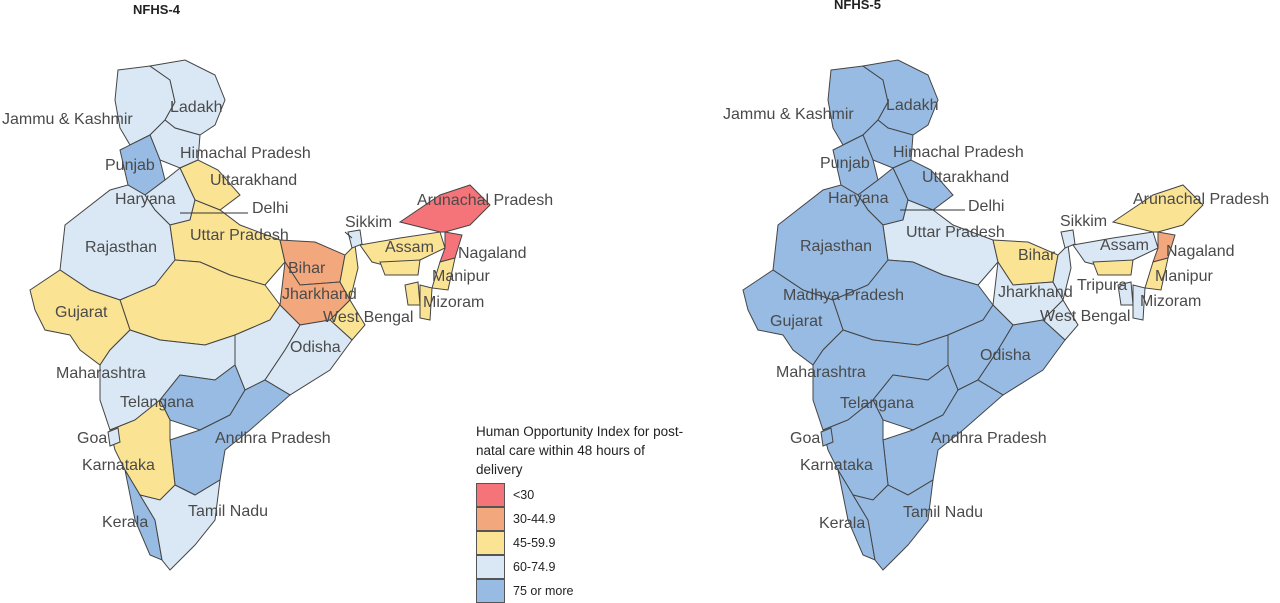  I want to click on nfhs5-state-meg, so click(1113, 267).